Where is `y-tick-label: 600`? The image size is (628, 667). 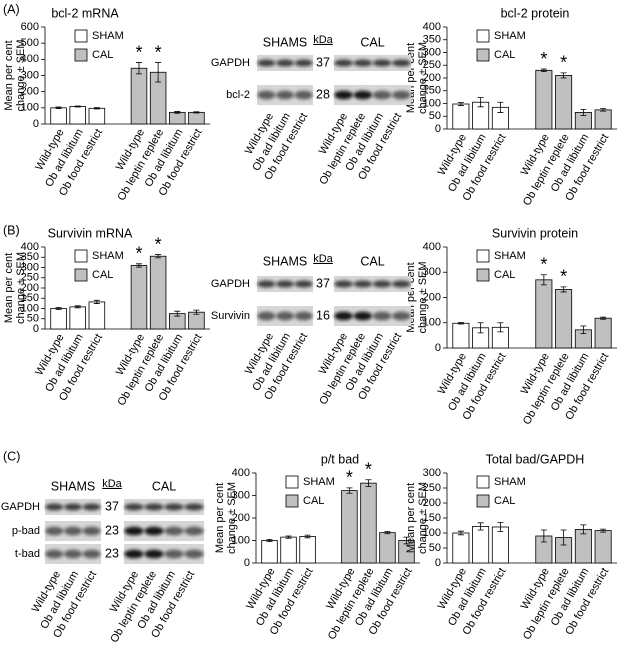
y-tick-label: 600 is located at coordinates (30, 27).